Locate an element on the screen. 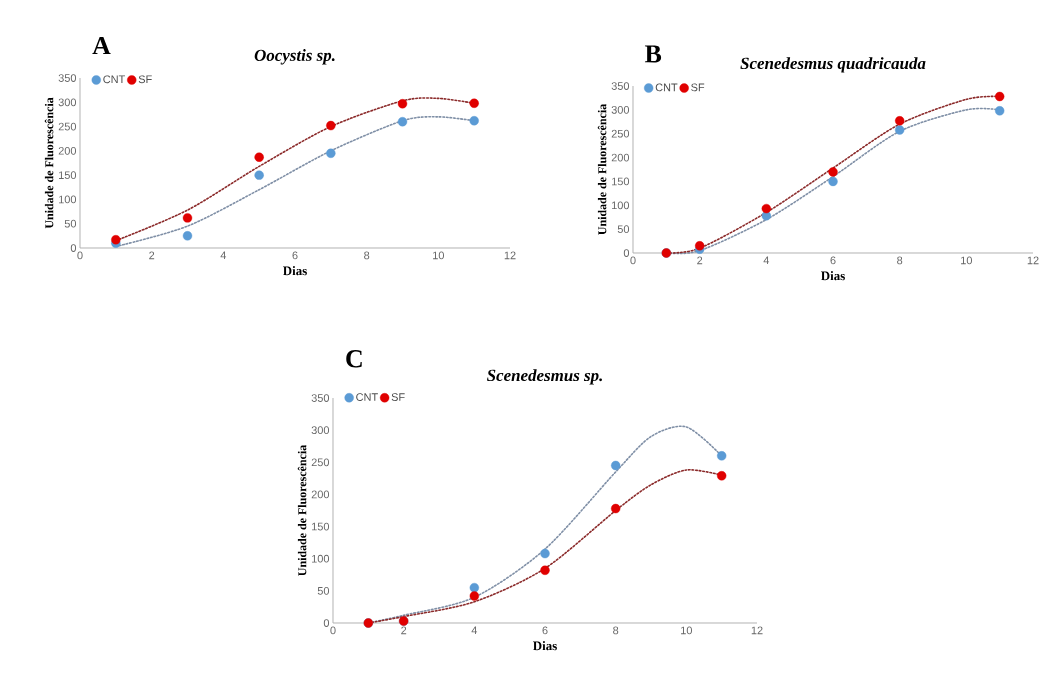 The image size is (1047, 686). text: B is located at coordinates (653, 54).